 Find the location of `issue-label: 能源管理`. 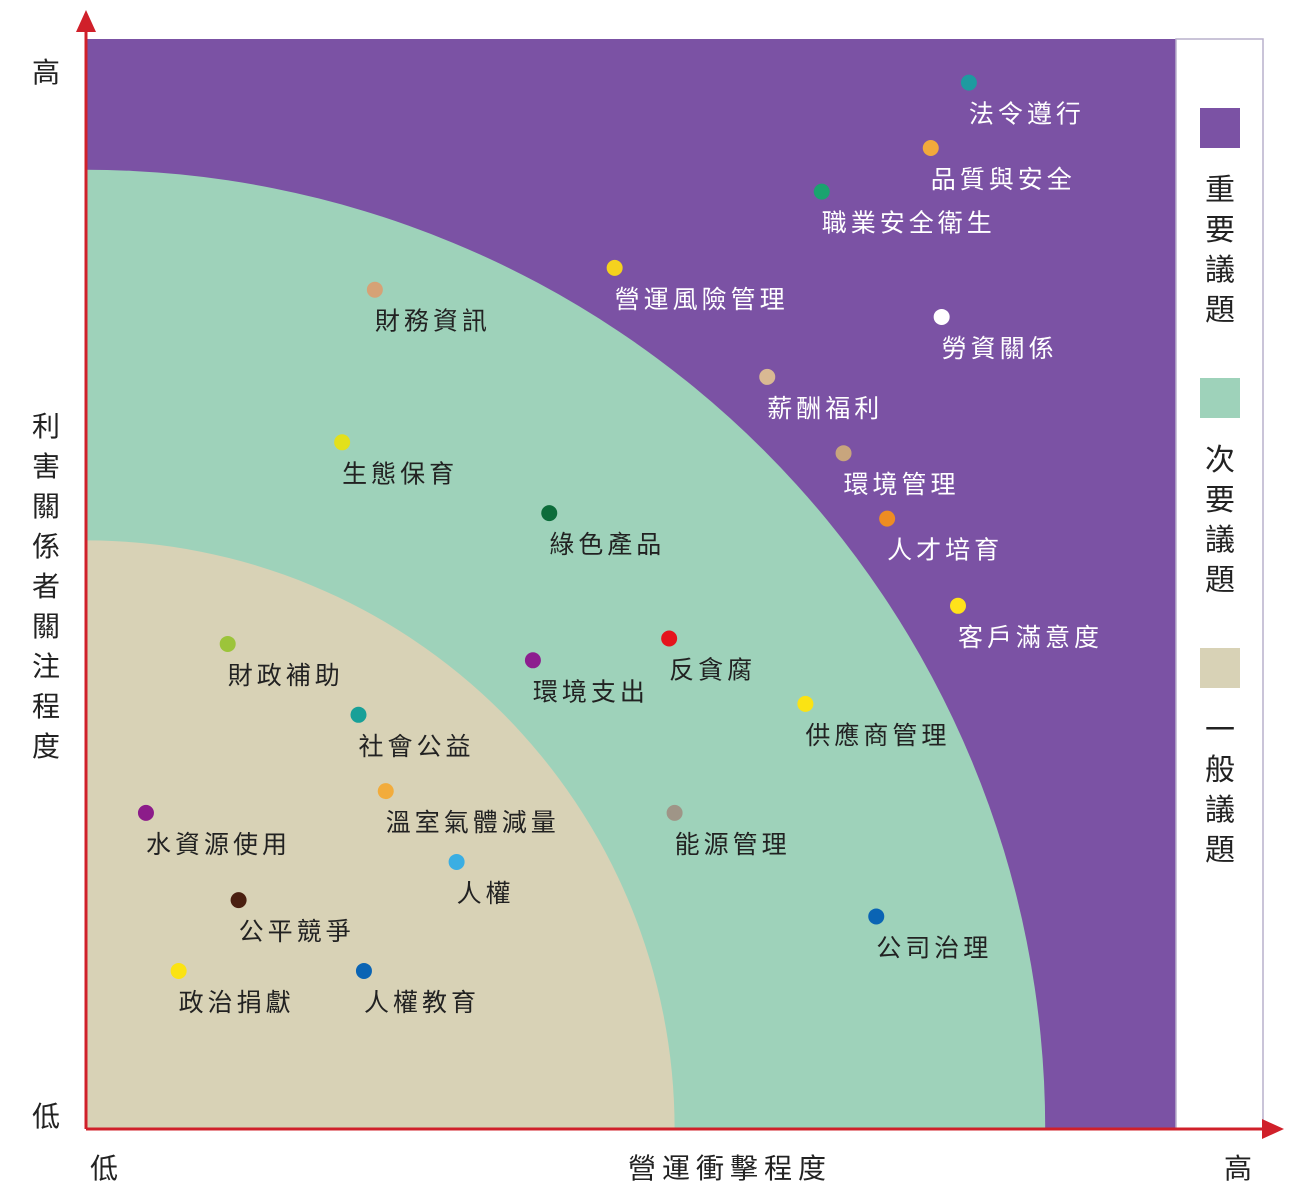

issue-label: 能源管理 is located at coordinates (733, 844).